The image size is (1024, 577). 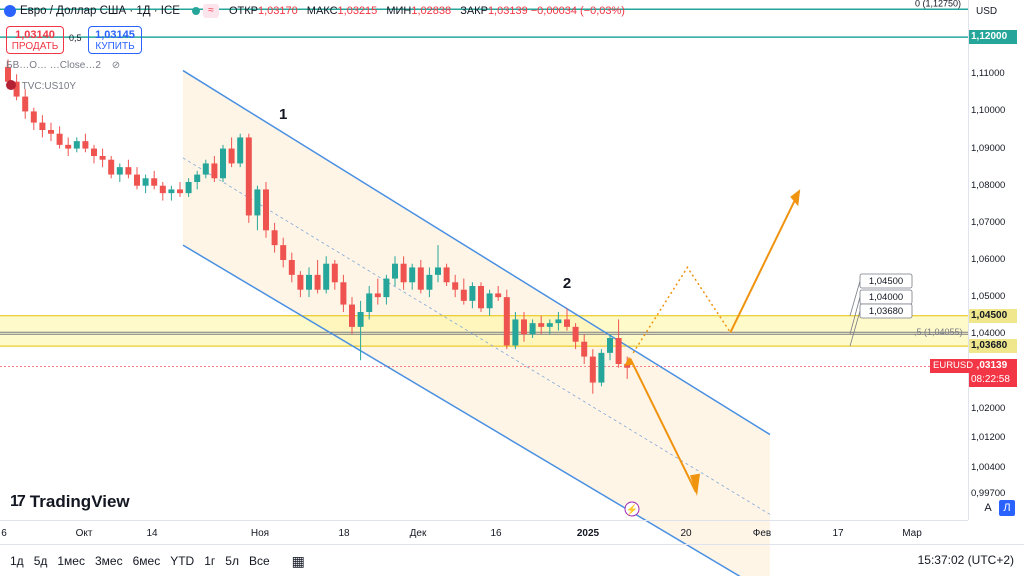 I want to click on auto-scale-button: A, so click(x=988, y=508).